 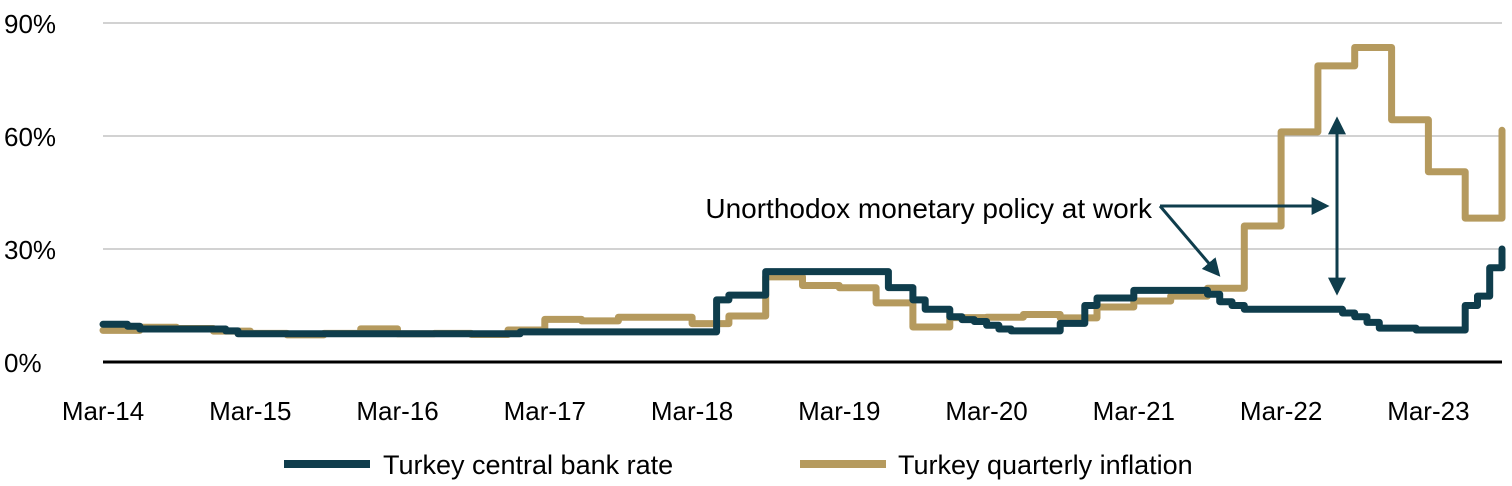 What do you see at coordinates (30, 24) in the screenshot?
I see `y-tick-label: 90%` at bounding box center [30, 24].